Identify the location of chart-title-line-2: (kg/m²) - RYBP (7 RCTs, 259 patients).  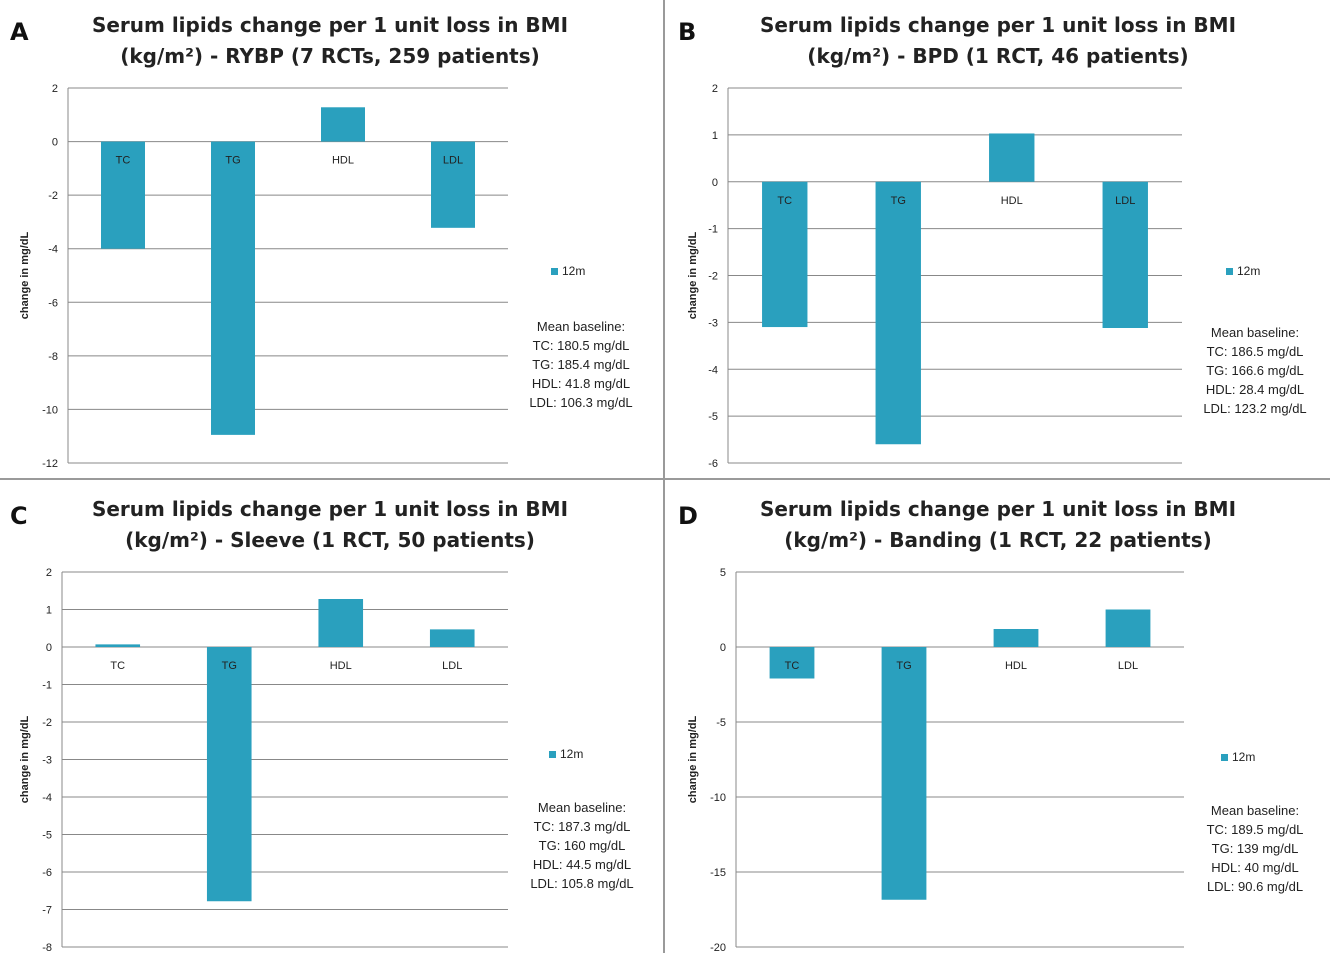
(330, 56).